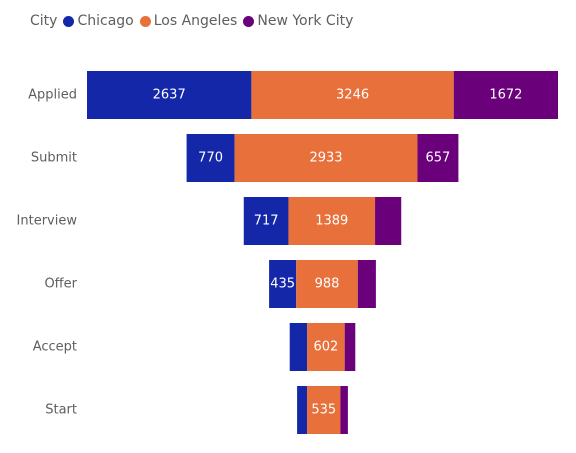 Image resolution: width=576 pixels, height=453 pixels. What do you see at coordinates (47, 221) in the screenshot?
I see `category-label-interview: Interview` at bounding box center [47, 221].